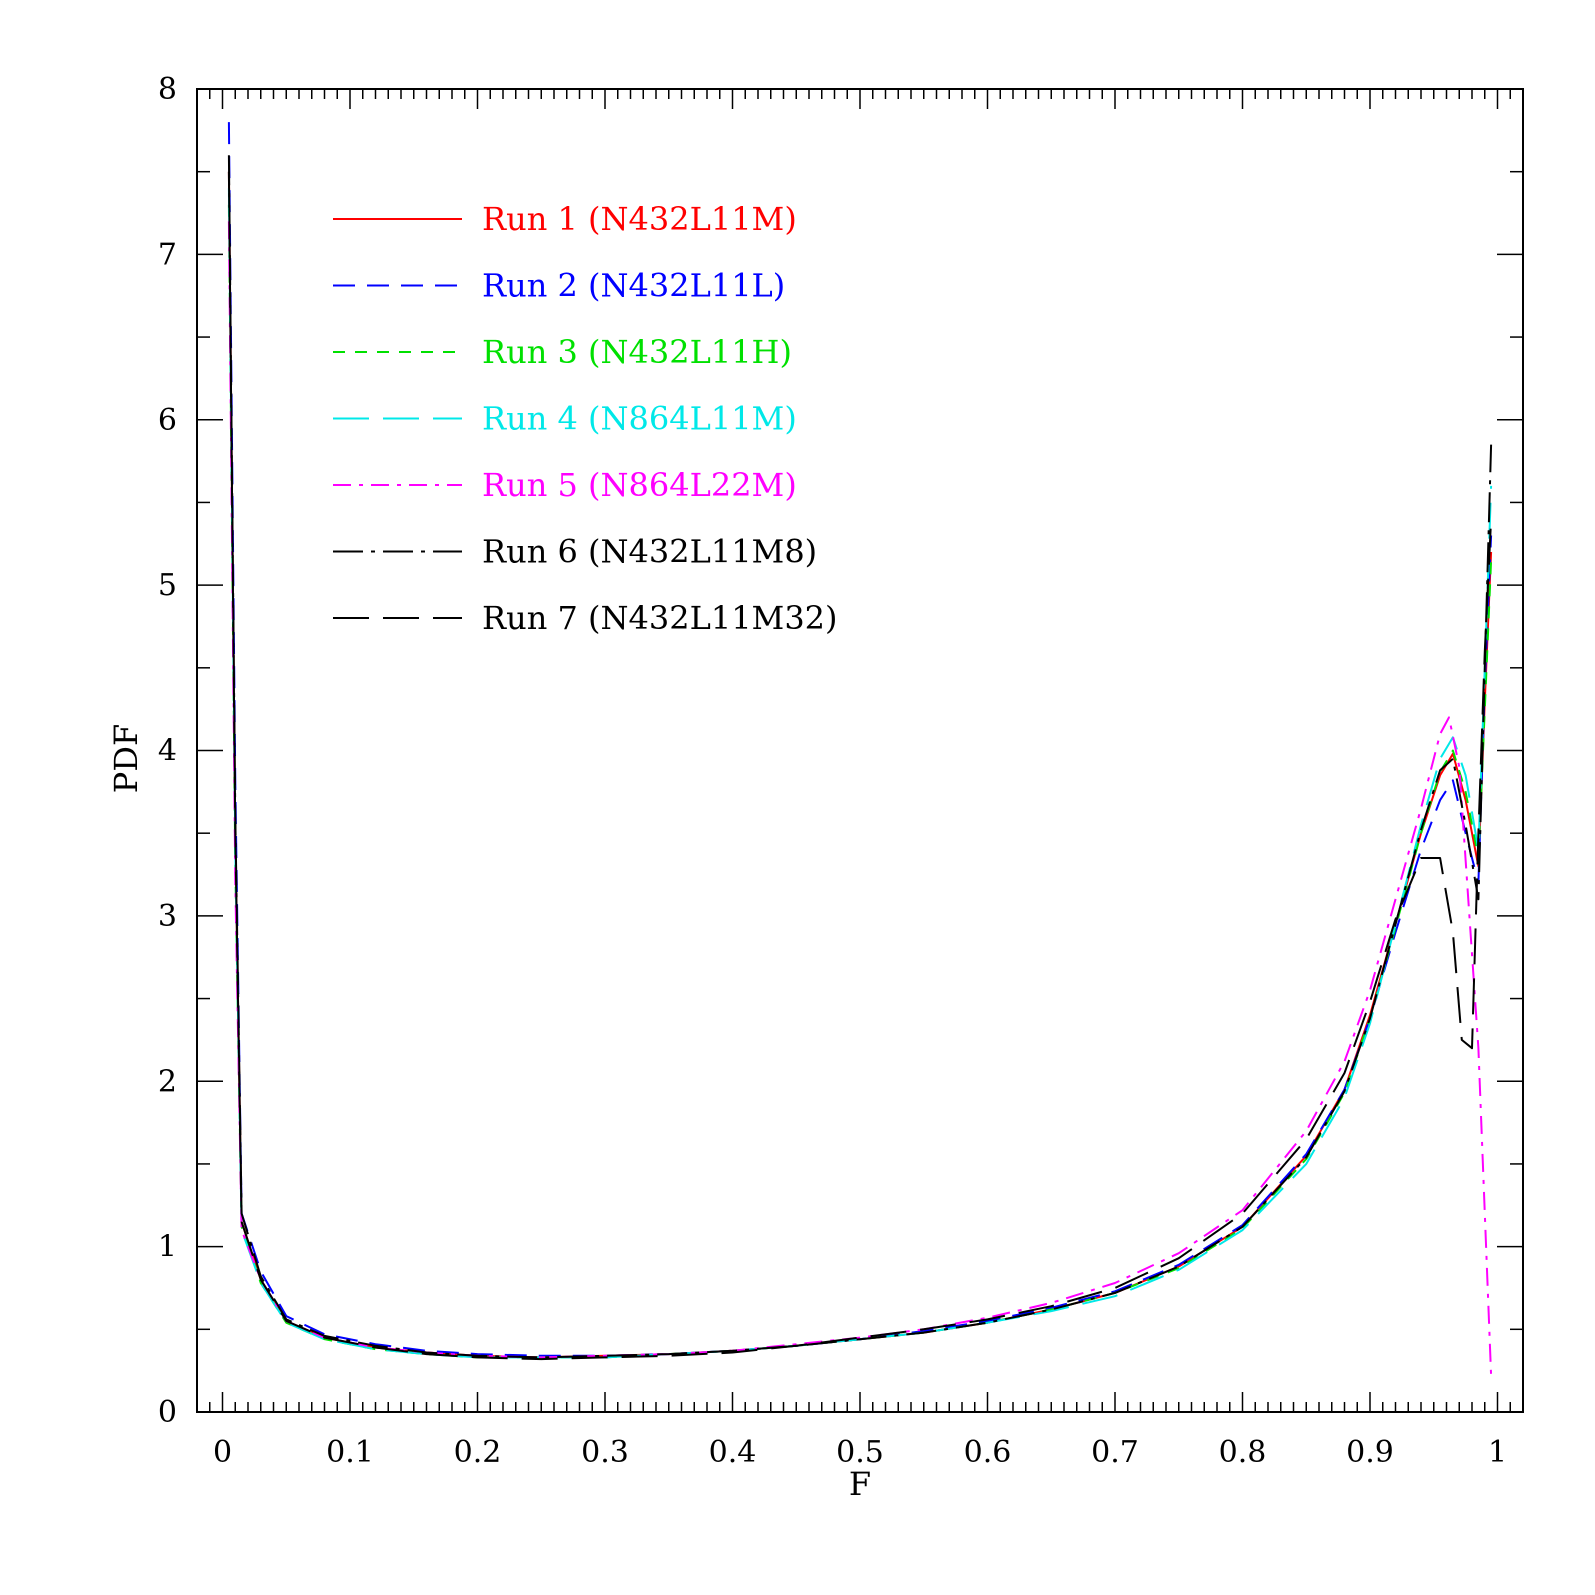 The height and width of the screenshot is (1595, 1595). Describe the element at coordinates (222, 1452) in the screenshot. I see `x-tick-label: 0` at that location.